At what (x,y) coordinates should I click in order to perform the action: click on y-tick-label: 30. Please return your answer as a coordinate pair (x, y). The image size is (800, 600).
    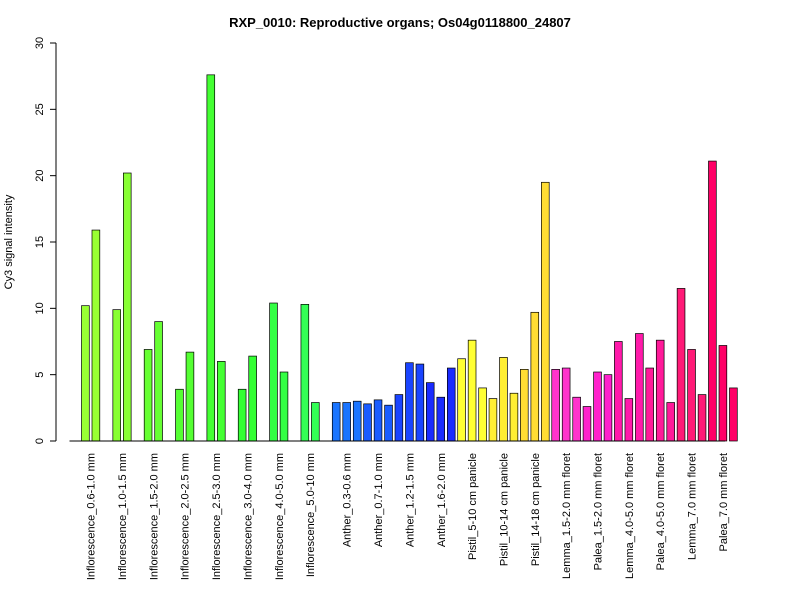
    Looking at the image, I should click on (40, 43).